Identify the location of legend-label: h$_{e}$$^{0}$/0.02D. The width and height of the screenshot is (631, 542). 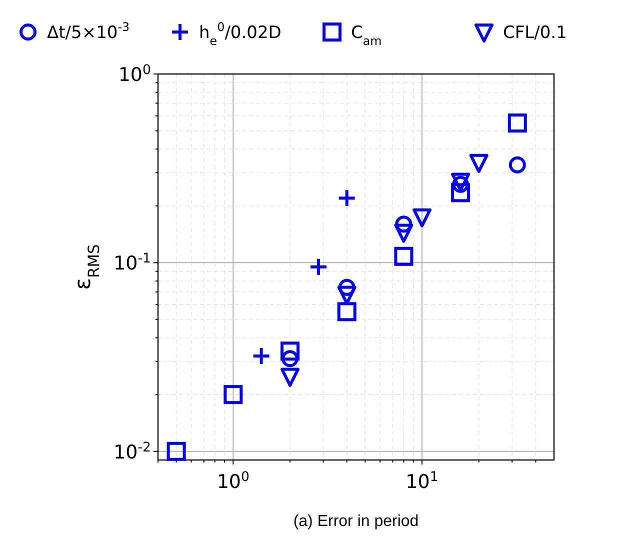
(240, 34).